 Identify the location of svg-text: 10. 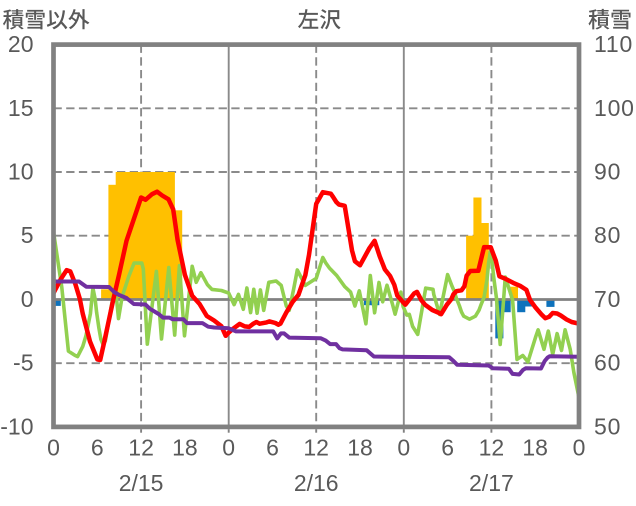
(21, 172).